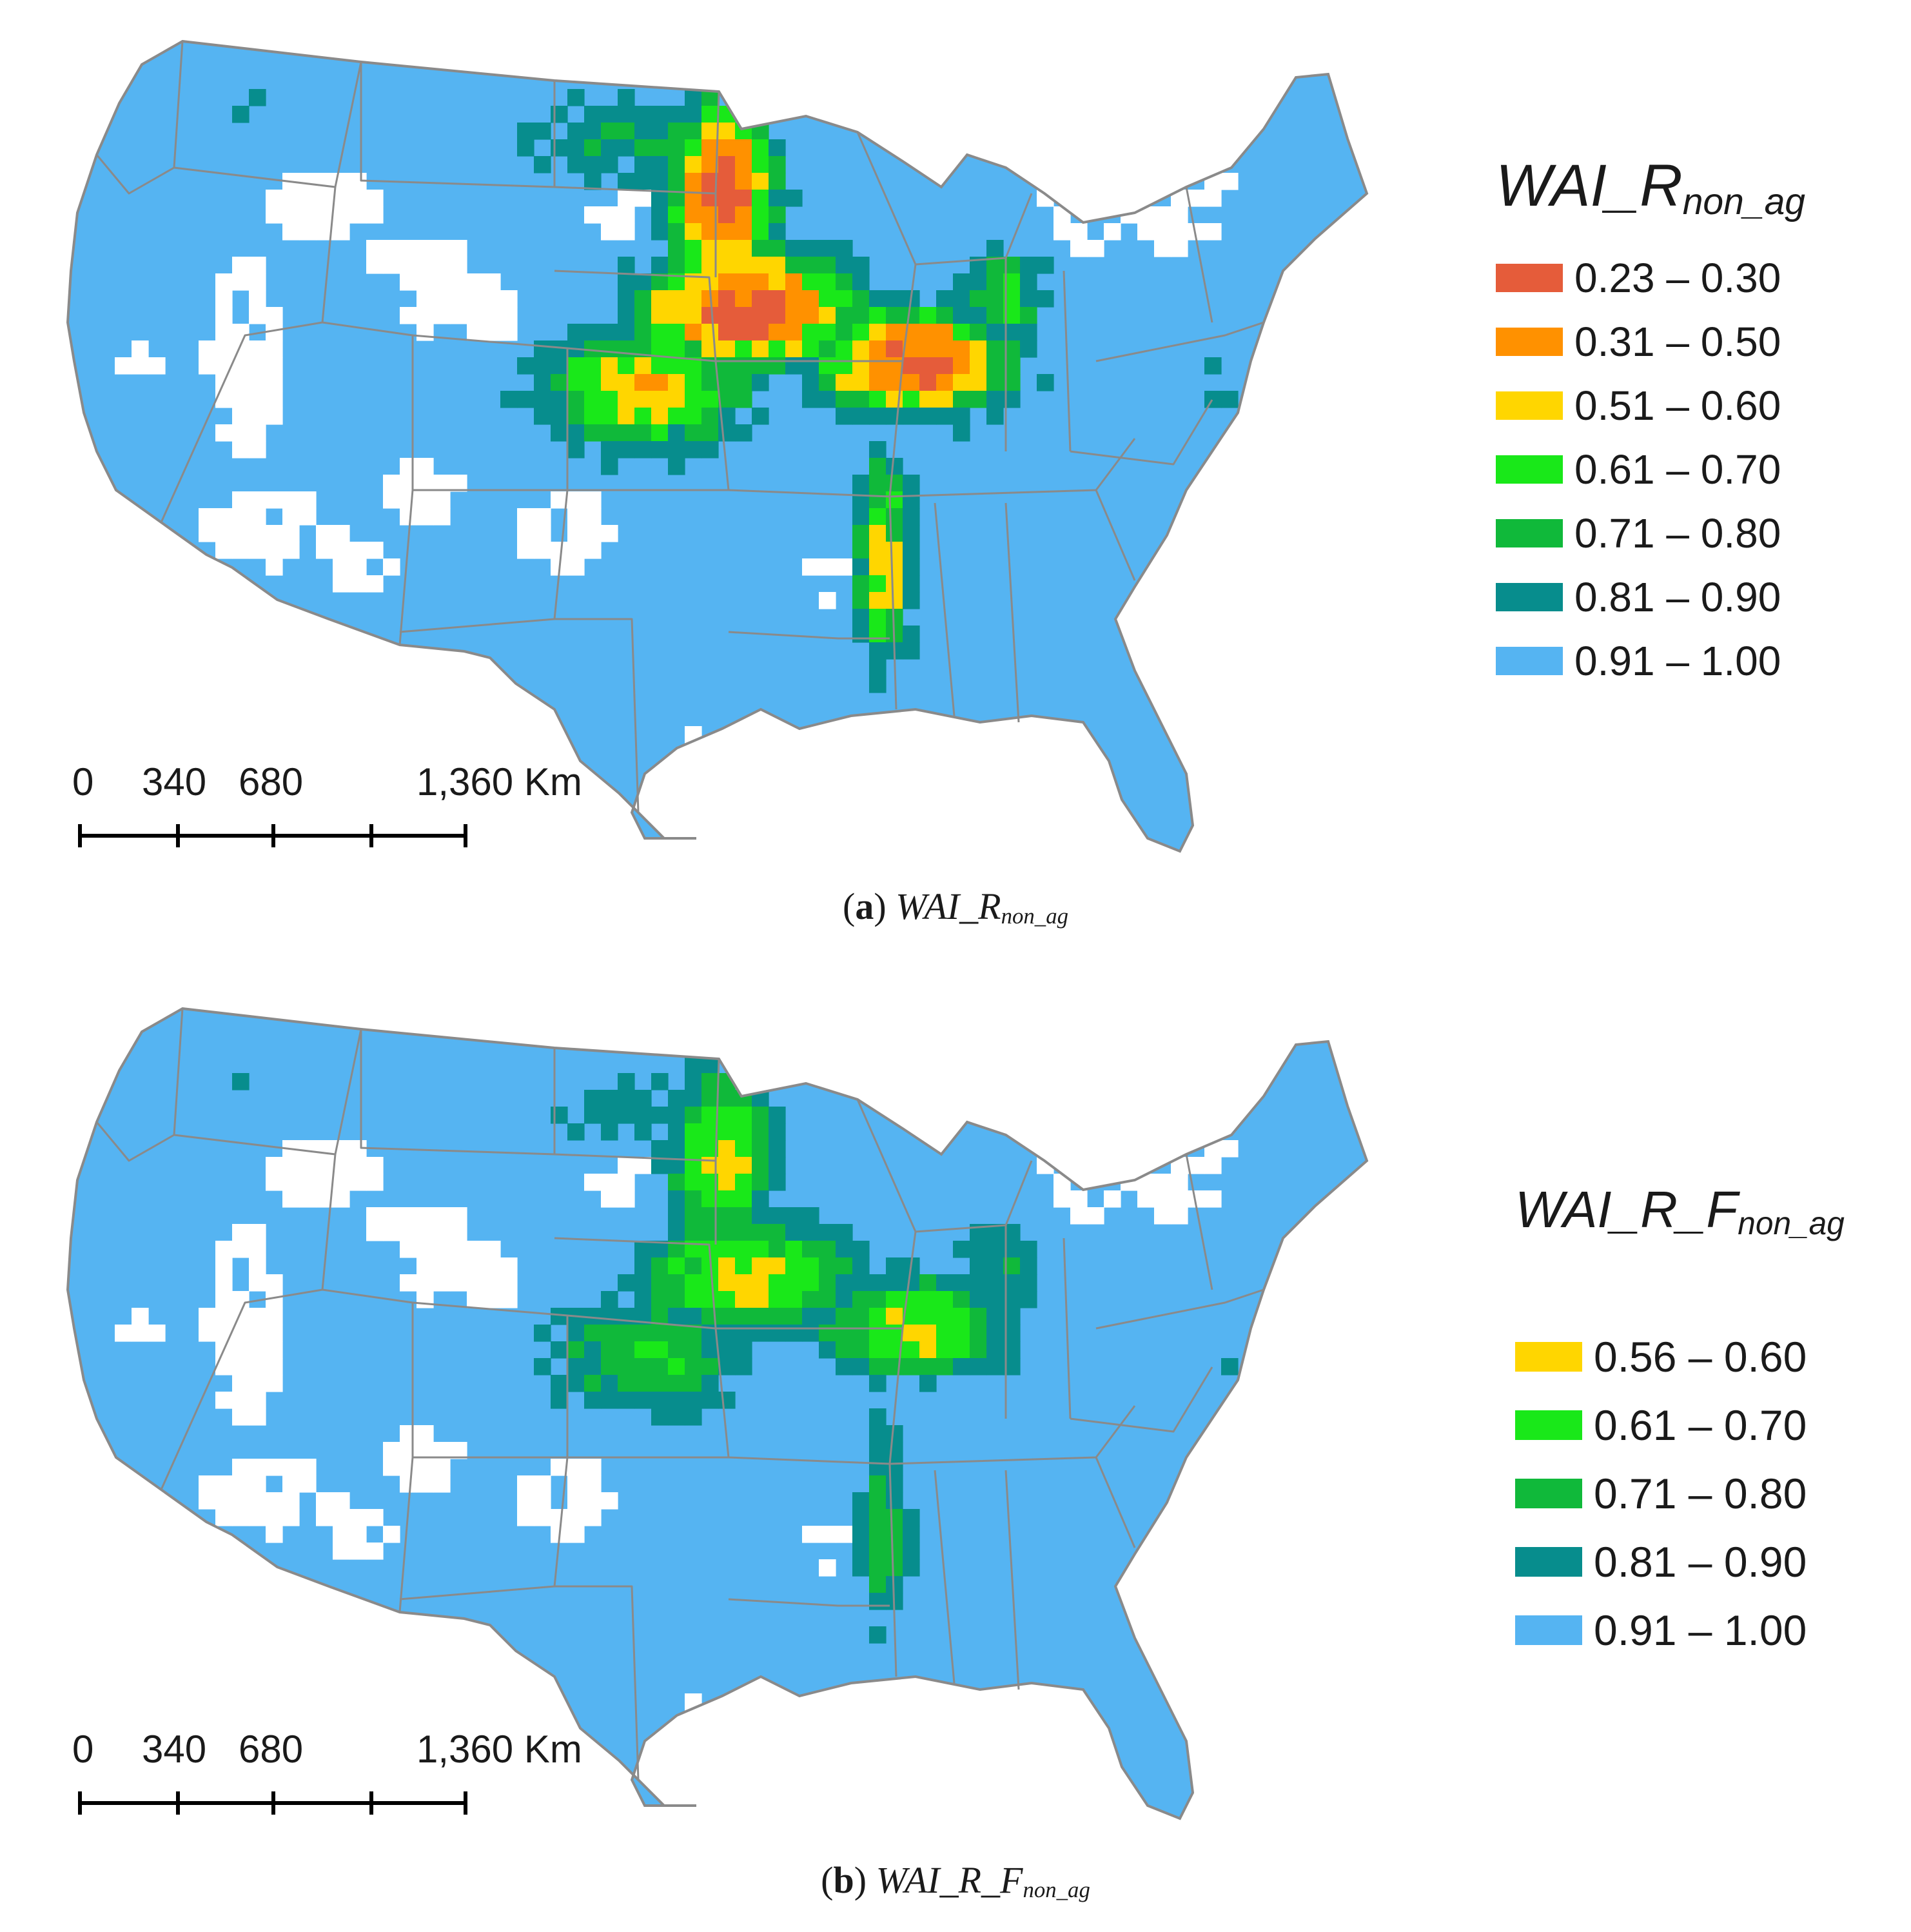  Describe the element at coordinates (1638, 469) in the screenshot. I see `legend-item: 0.61 – 0.70` at that location.